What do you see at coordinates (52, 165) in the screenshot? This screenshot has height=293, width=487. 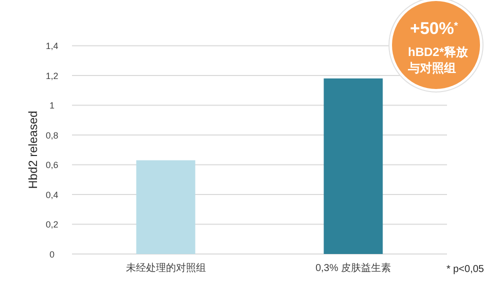 I see `y-tick-label: 0,6` at bounding box center [52, 165].